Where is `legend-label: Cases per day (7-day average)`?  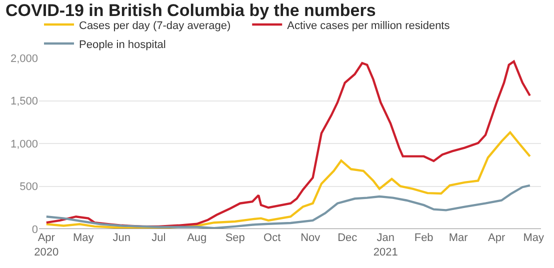 legend-label: Cases per day (7-day average) is located at coordinates (155, 26).